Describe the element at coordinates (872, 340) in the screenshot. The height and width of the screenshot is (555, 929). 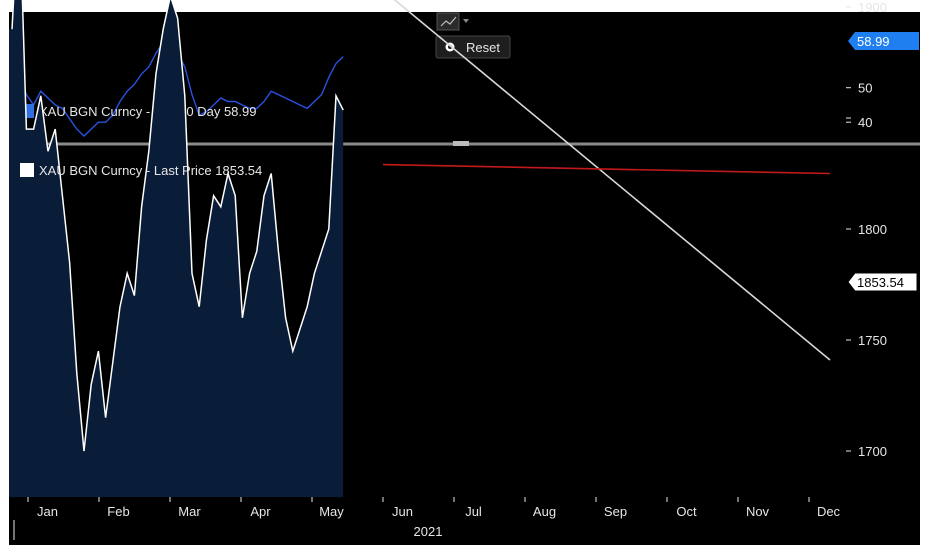
I see `price-y-tick-label: 1750` at that location.